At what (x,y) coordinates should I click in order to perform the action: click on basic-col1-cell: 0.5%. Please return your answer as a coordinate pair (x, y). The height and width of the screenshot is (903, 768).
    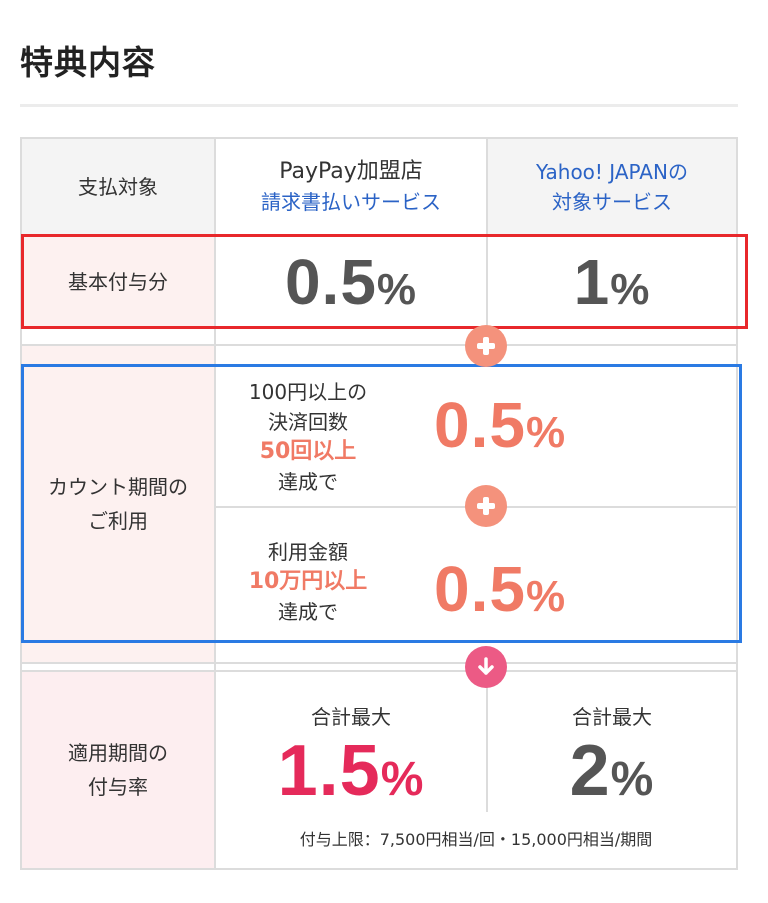
    Looking at the image, I should click on (351, 282).